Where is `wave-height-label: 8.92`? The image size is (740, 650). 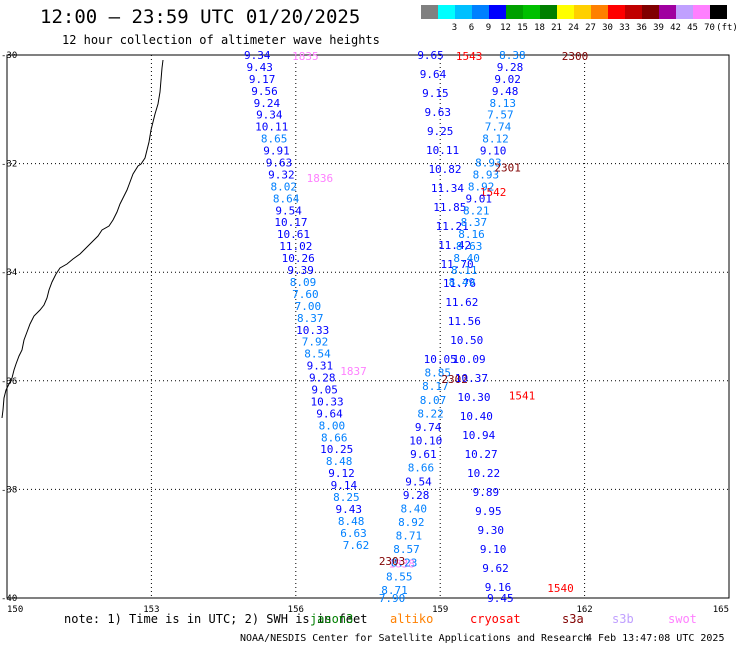 wave-height-label: 8.92 is located at coordinates (481, 186).